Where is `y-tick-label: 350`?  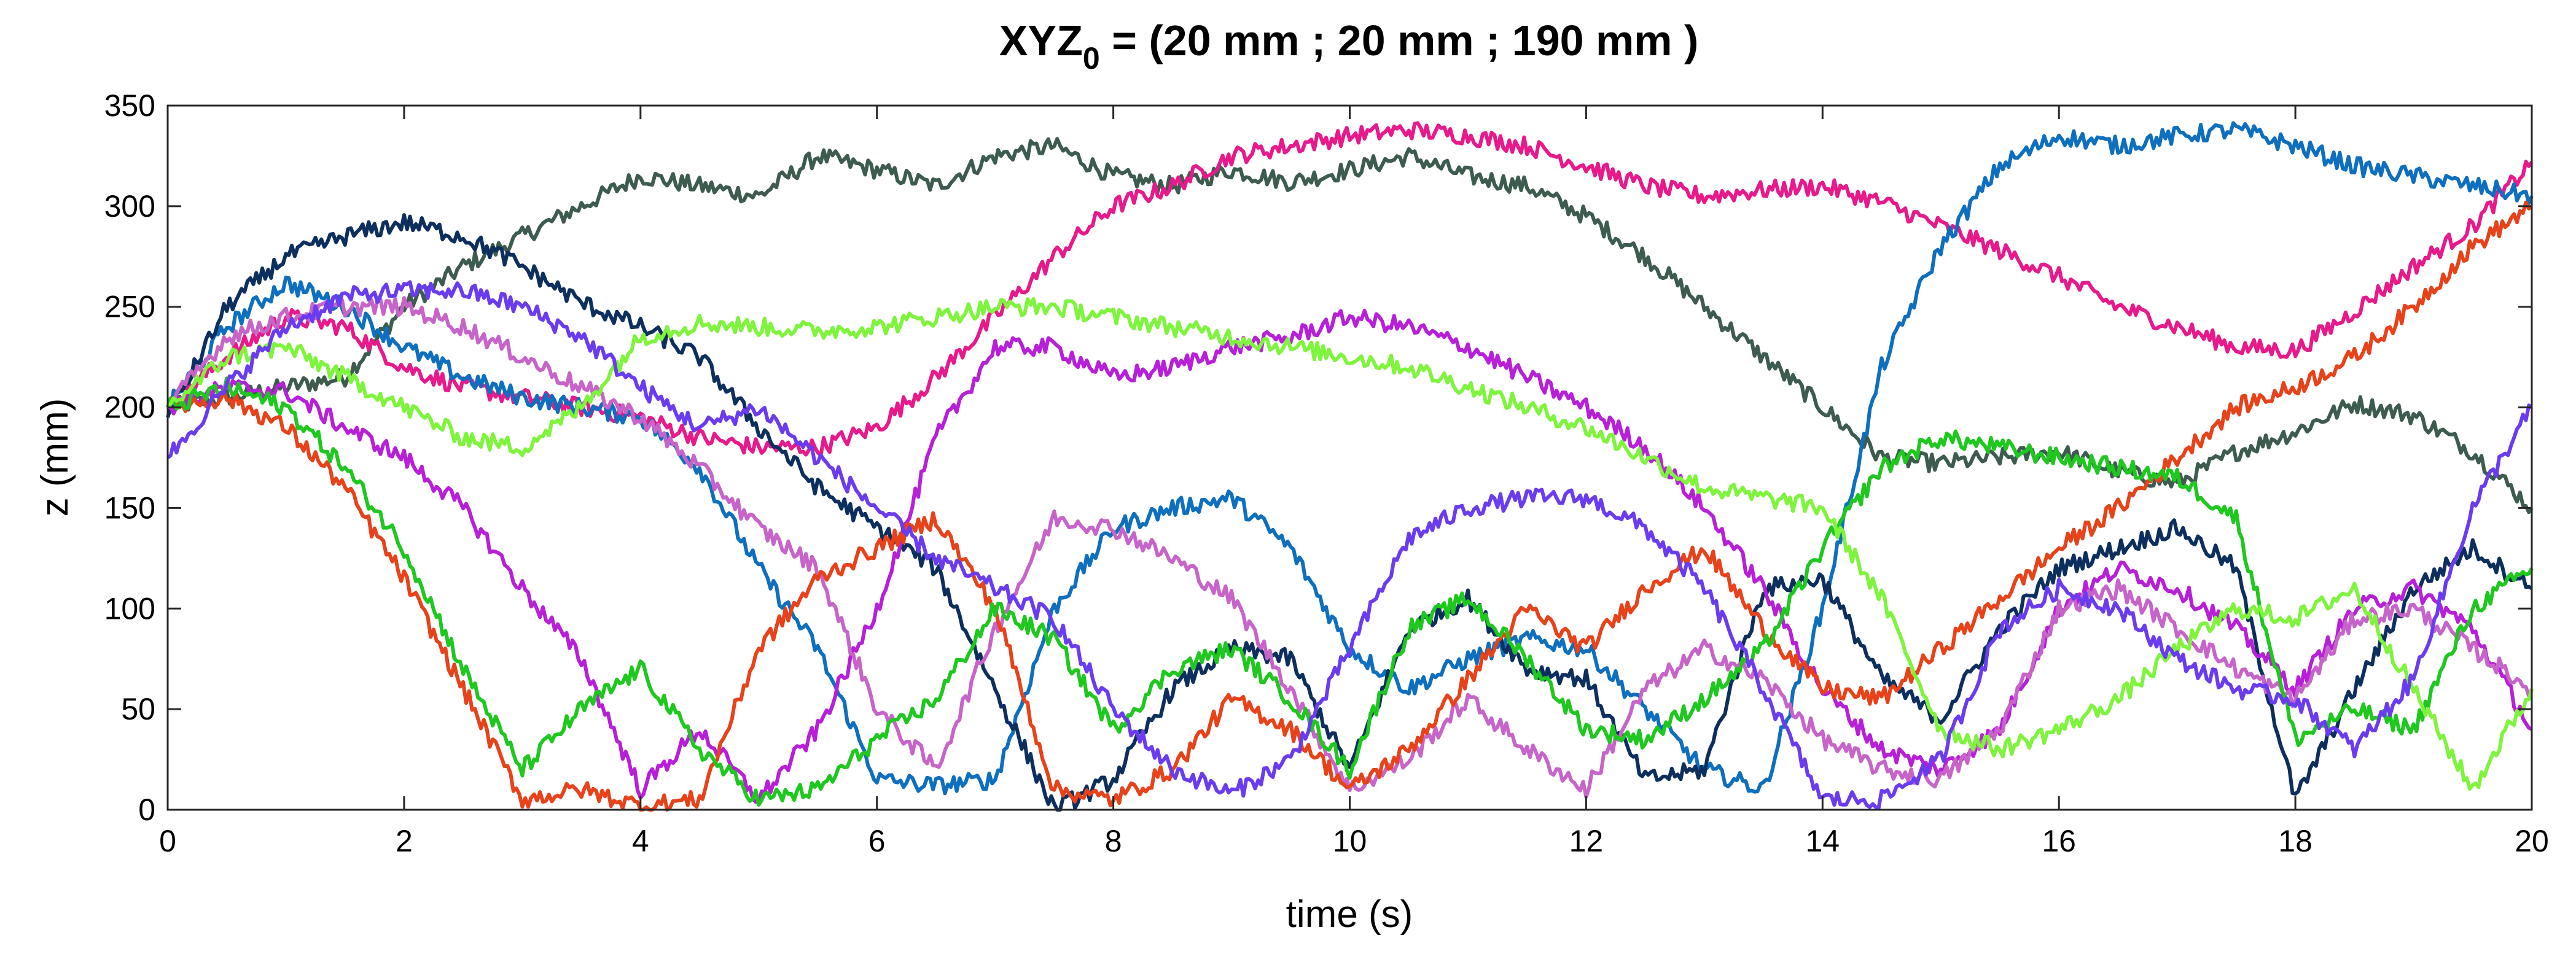 y-tick-label: 350 is located at coordinates (129, 105).